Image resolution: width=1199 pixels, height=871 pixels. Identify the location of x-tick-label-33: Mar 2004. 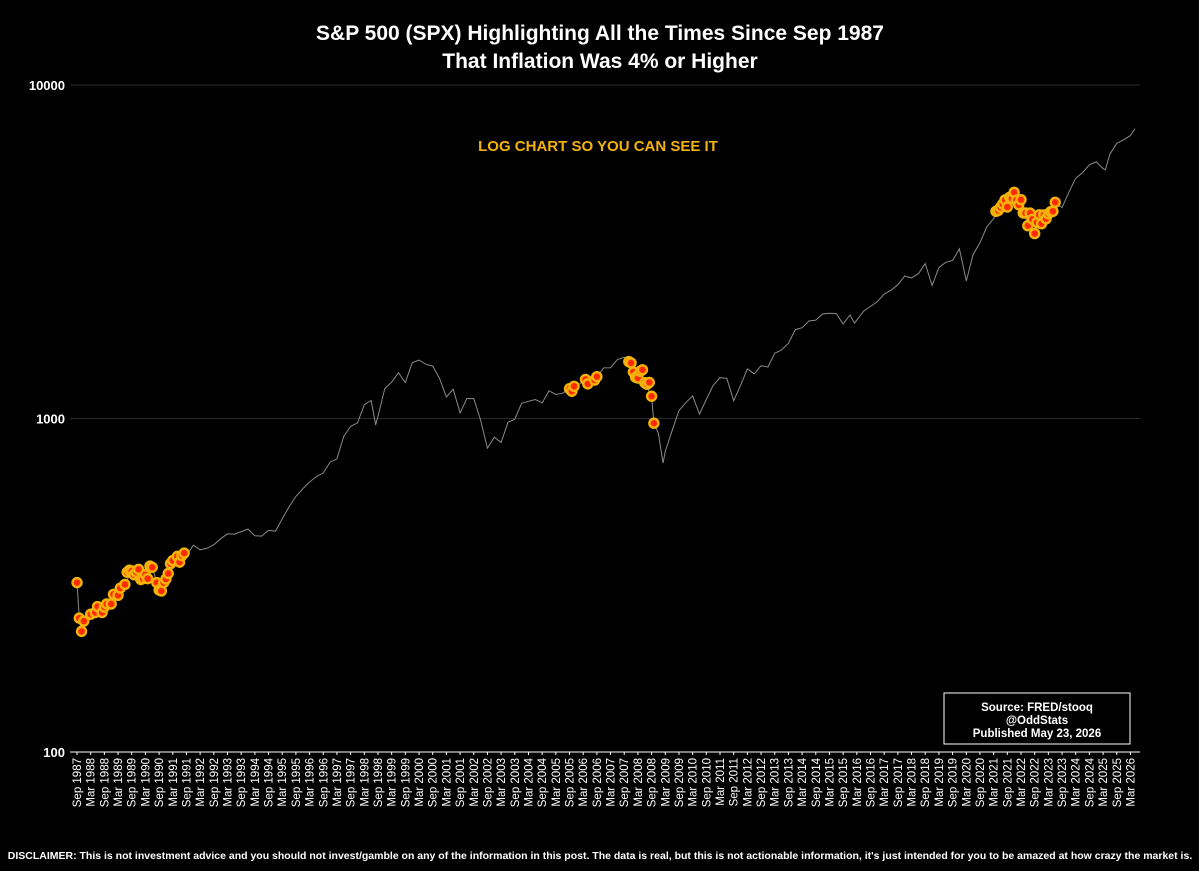
(529, 781).